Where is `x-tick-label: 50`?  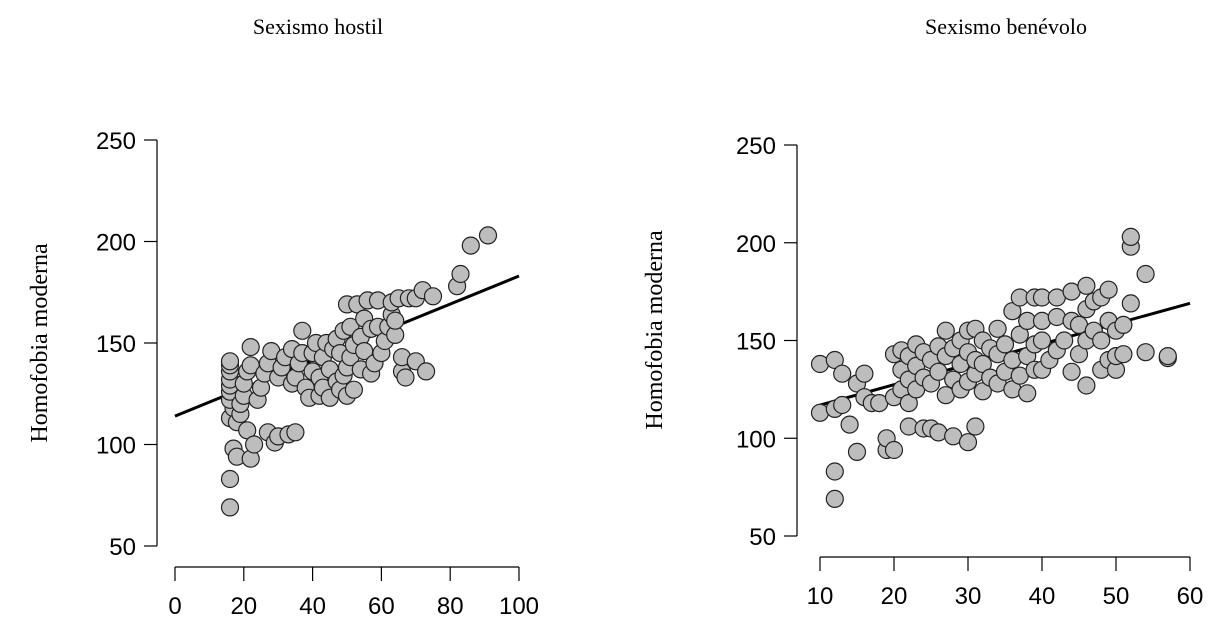
x-tick-label: 50 is located at coordinates (1116, 596).